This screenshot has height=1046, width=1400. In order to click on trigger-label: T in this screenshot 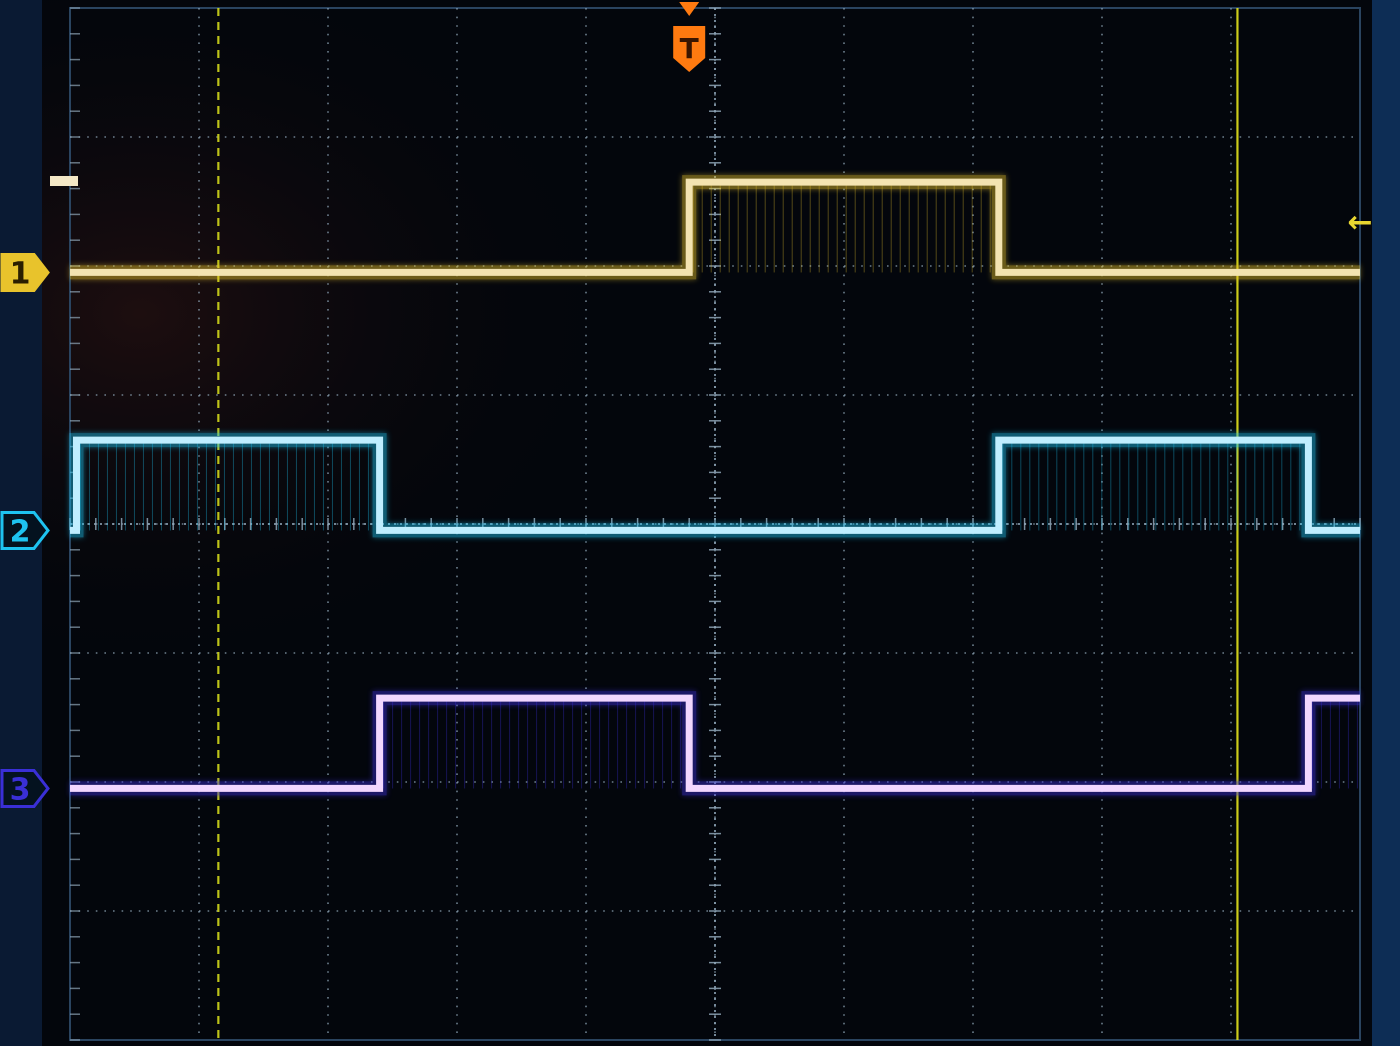, I will do `click(689, 48)`.